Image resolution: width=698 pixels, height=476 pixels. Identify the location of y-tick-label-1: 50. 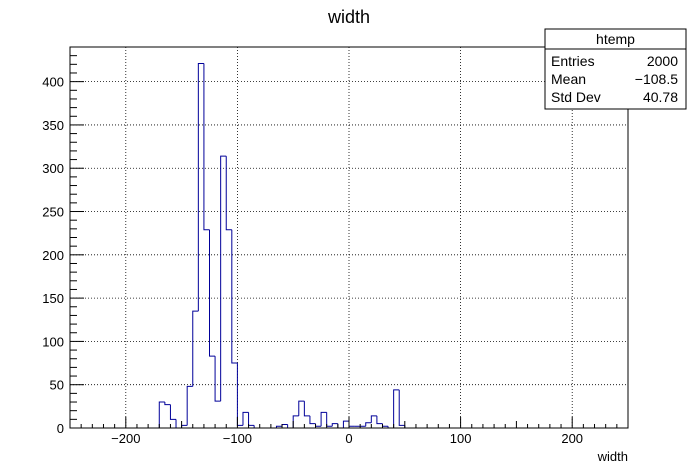
(57, 385).